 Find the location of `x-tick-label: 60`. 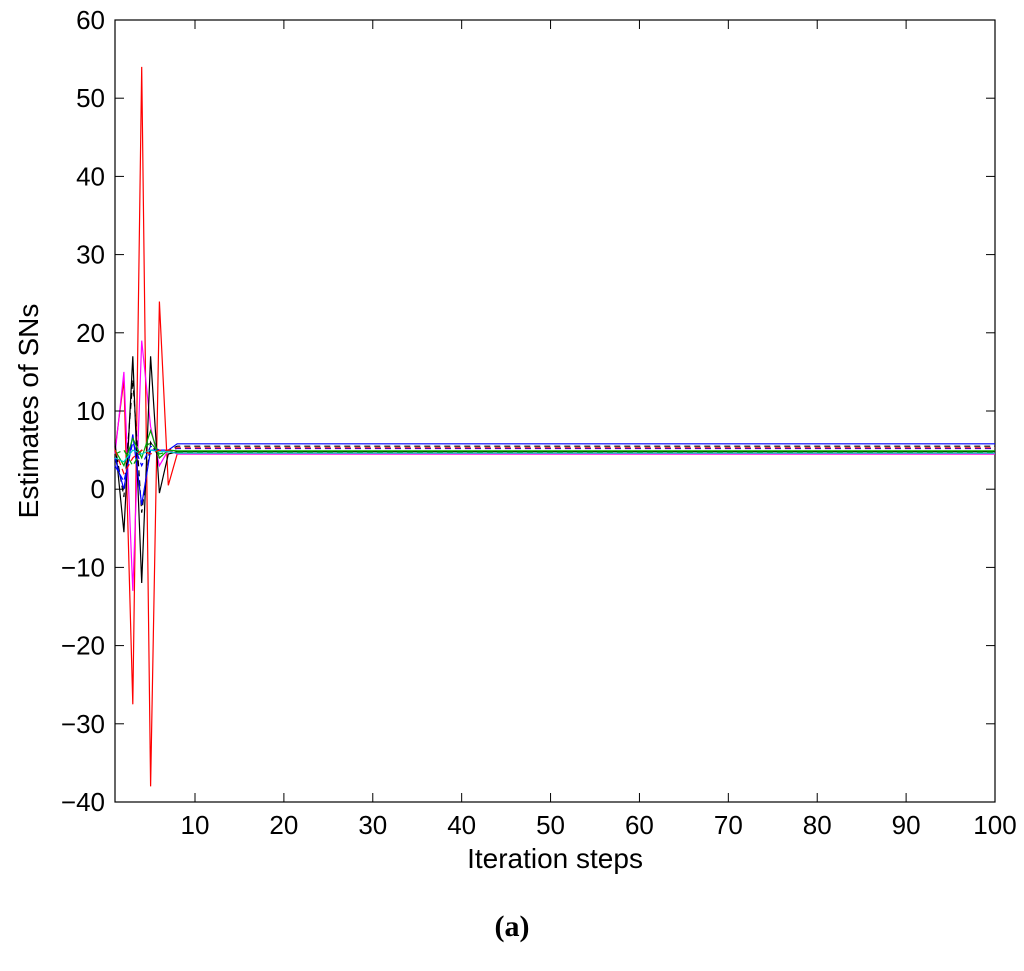

x-tick-label: 60 is located at coordinates (639, 825).